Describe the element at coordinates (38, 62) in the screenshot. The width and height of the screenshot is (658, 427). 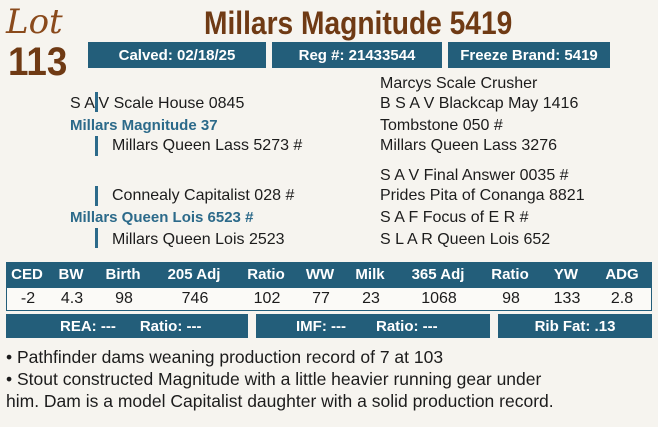
I see `lot-number: 113` at that location.